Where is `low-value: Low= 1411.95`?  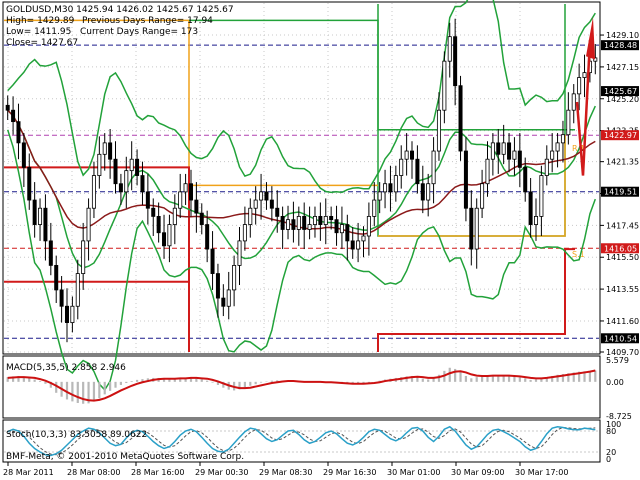 low-value: Low= 1411.95 is located at coordinates (38, 32).